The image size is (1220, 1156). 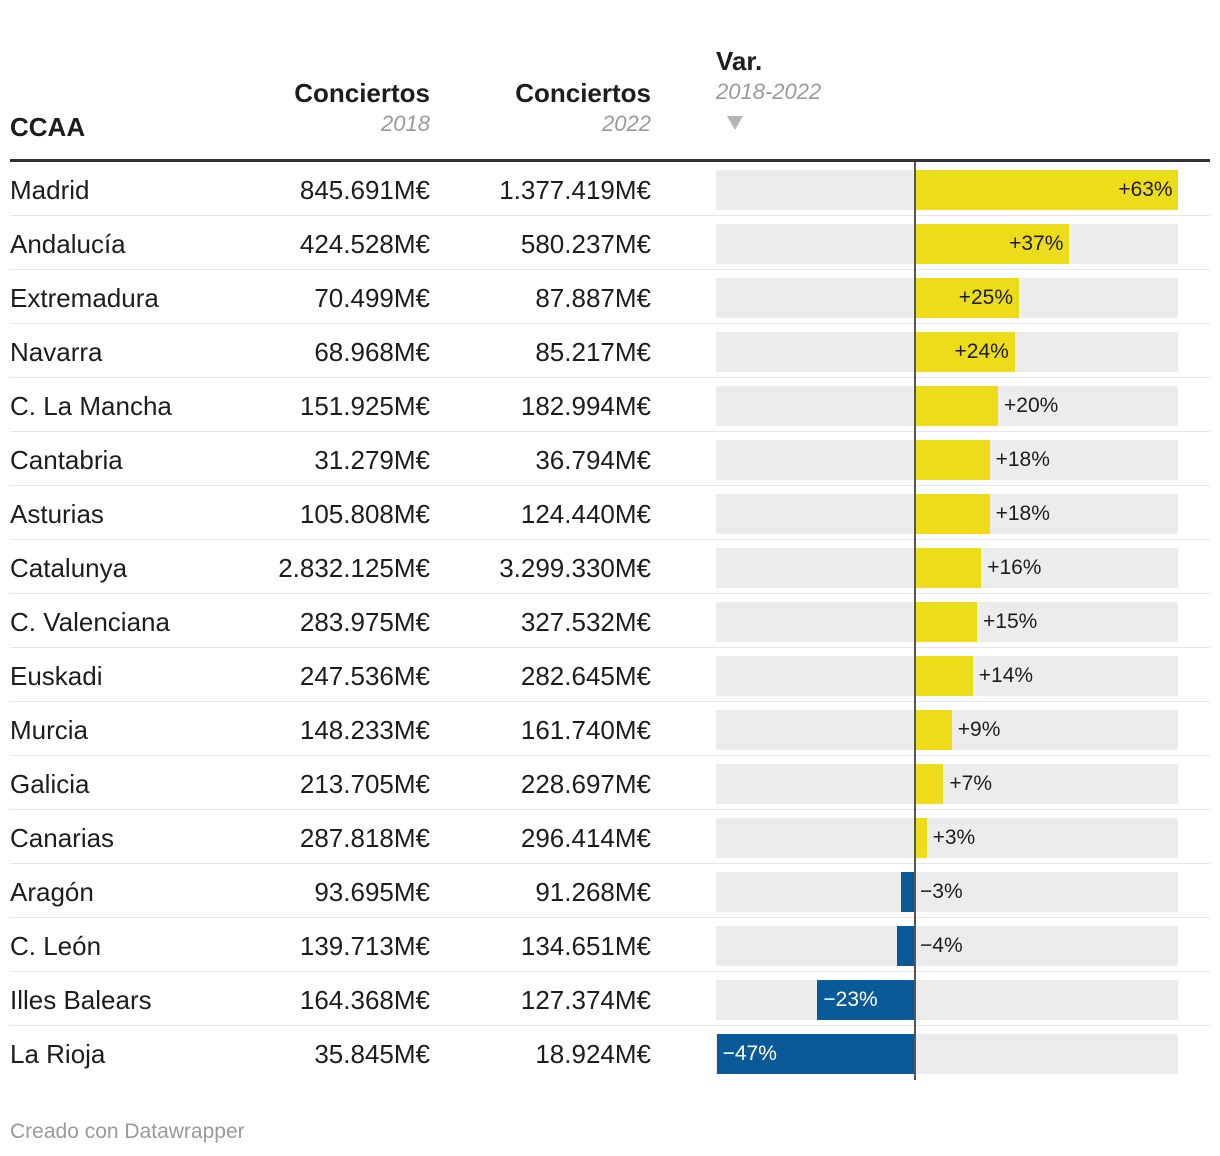 What do you see at coordinates (372, 298) in the screenshot?
I see `value-2018: 70.499M€` at bounding box center [372, 298].